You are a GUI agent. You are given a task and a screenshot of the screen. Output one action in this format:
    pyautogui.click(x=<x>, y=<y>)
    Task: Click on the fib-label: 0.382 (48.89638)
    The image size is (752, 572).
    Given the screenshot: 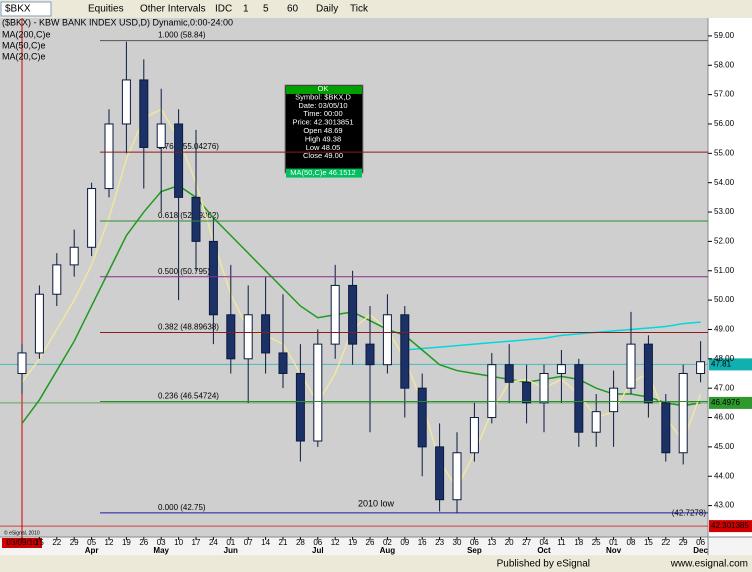 What is the action you would take?
    pyautogui.click(x=188, y=327)
    